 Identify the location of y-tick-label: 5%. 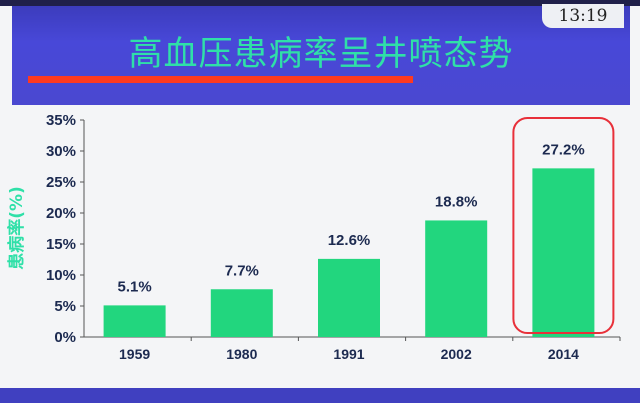
(65, 306).